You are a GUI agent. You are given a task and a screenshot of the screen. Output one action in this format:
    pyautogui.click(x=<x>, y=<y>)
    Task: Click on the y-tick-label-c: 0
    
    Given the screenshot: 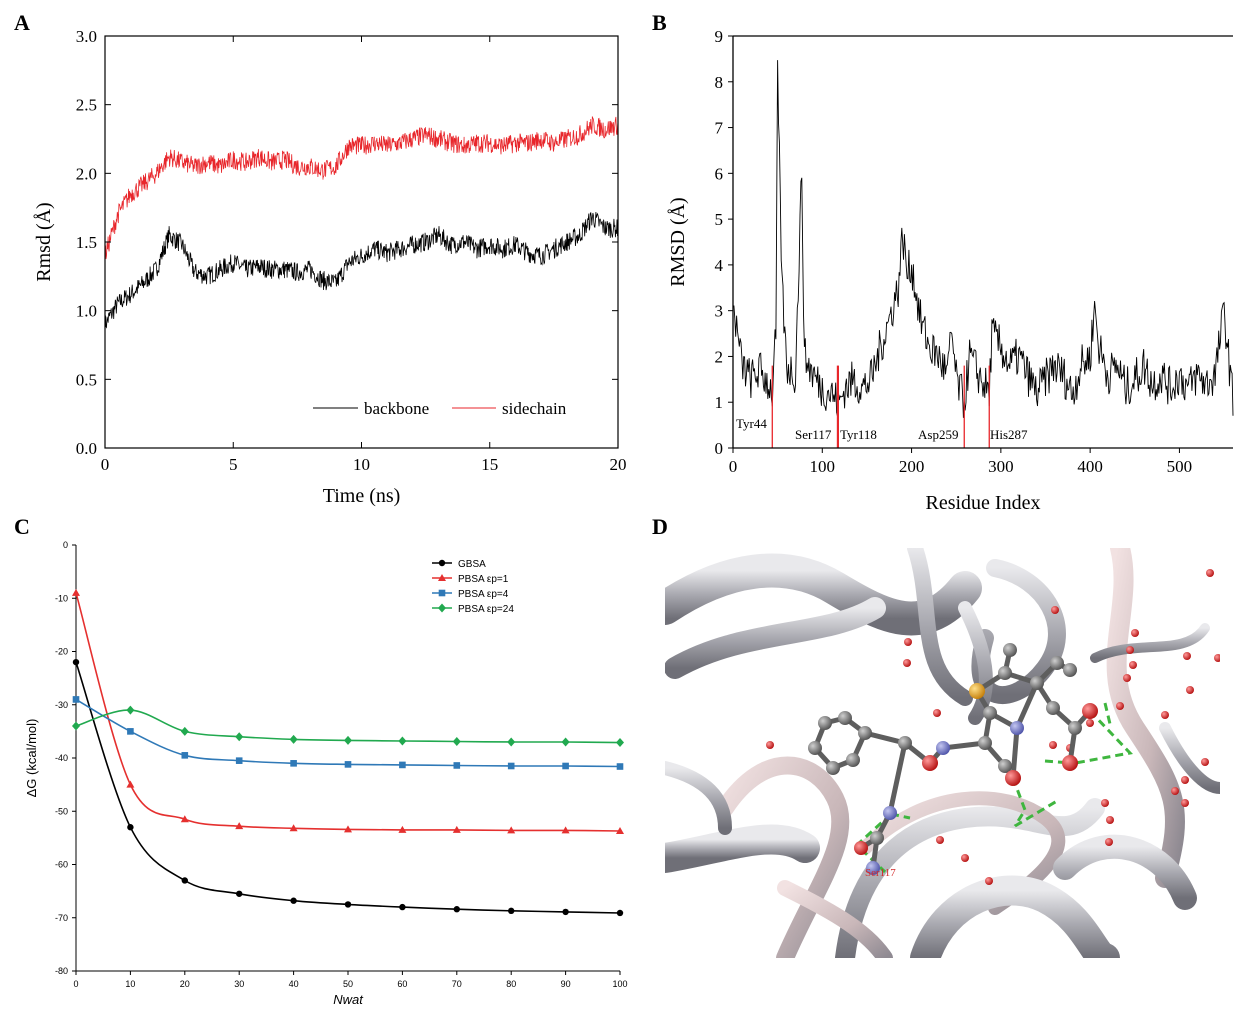 What is the action you would take?
    pyautogui.click(x=65, y=545)
    